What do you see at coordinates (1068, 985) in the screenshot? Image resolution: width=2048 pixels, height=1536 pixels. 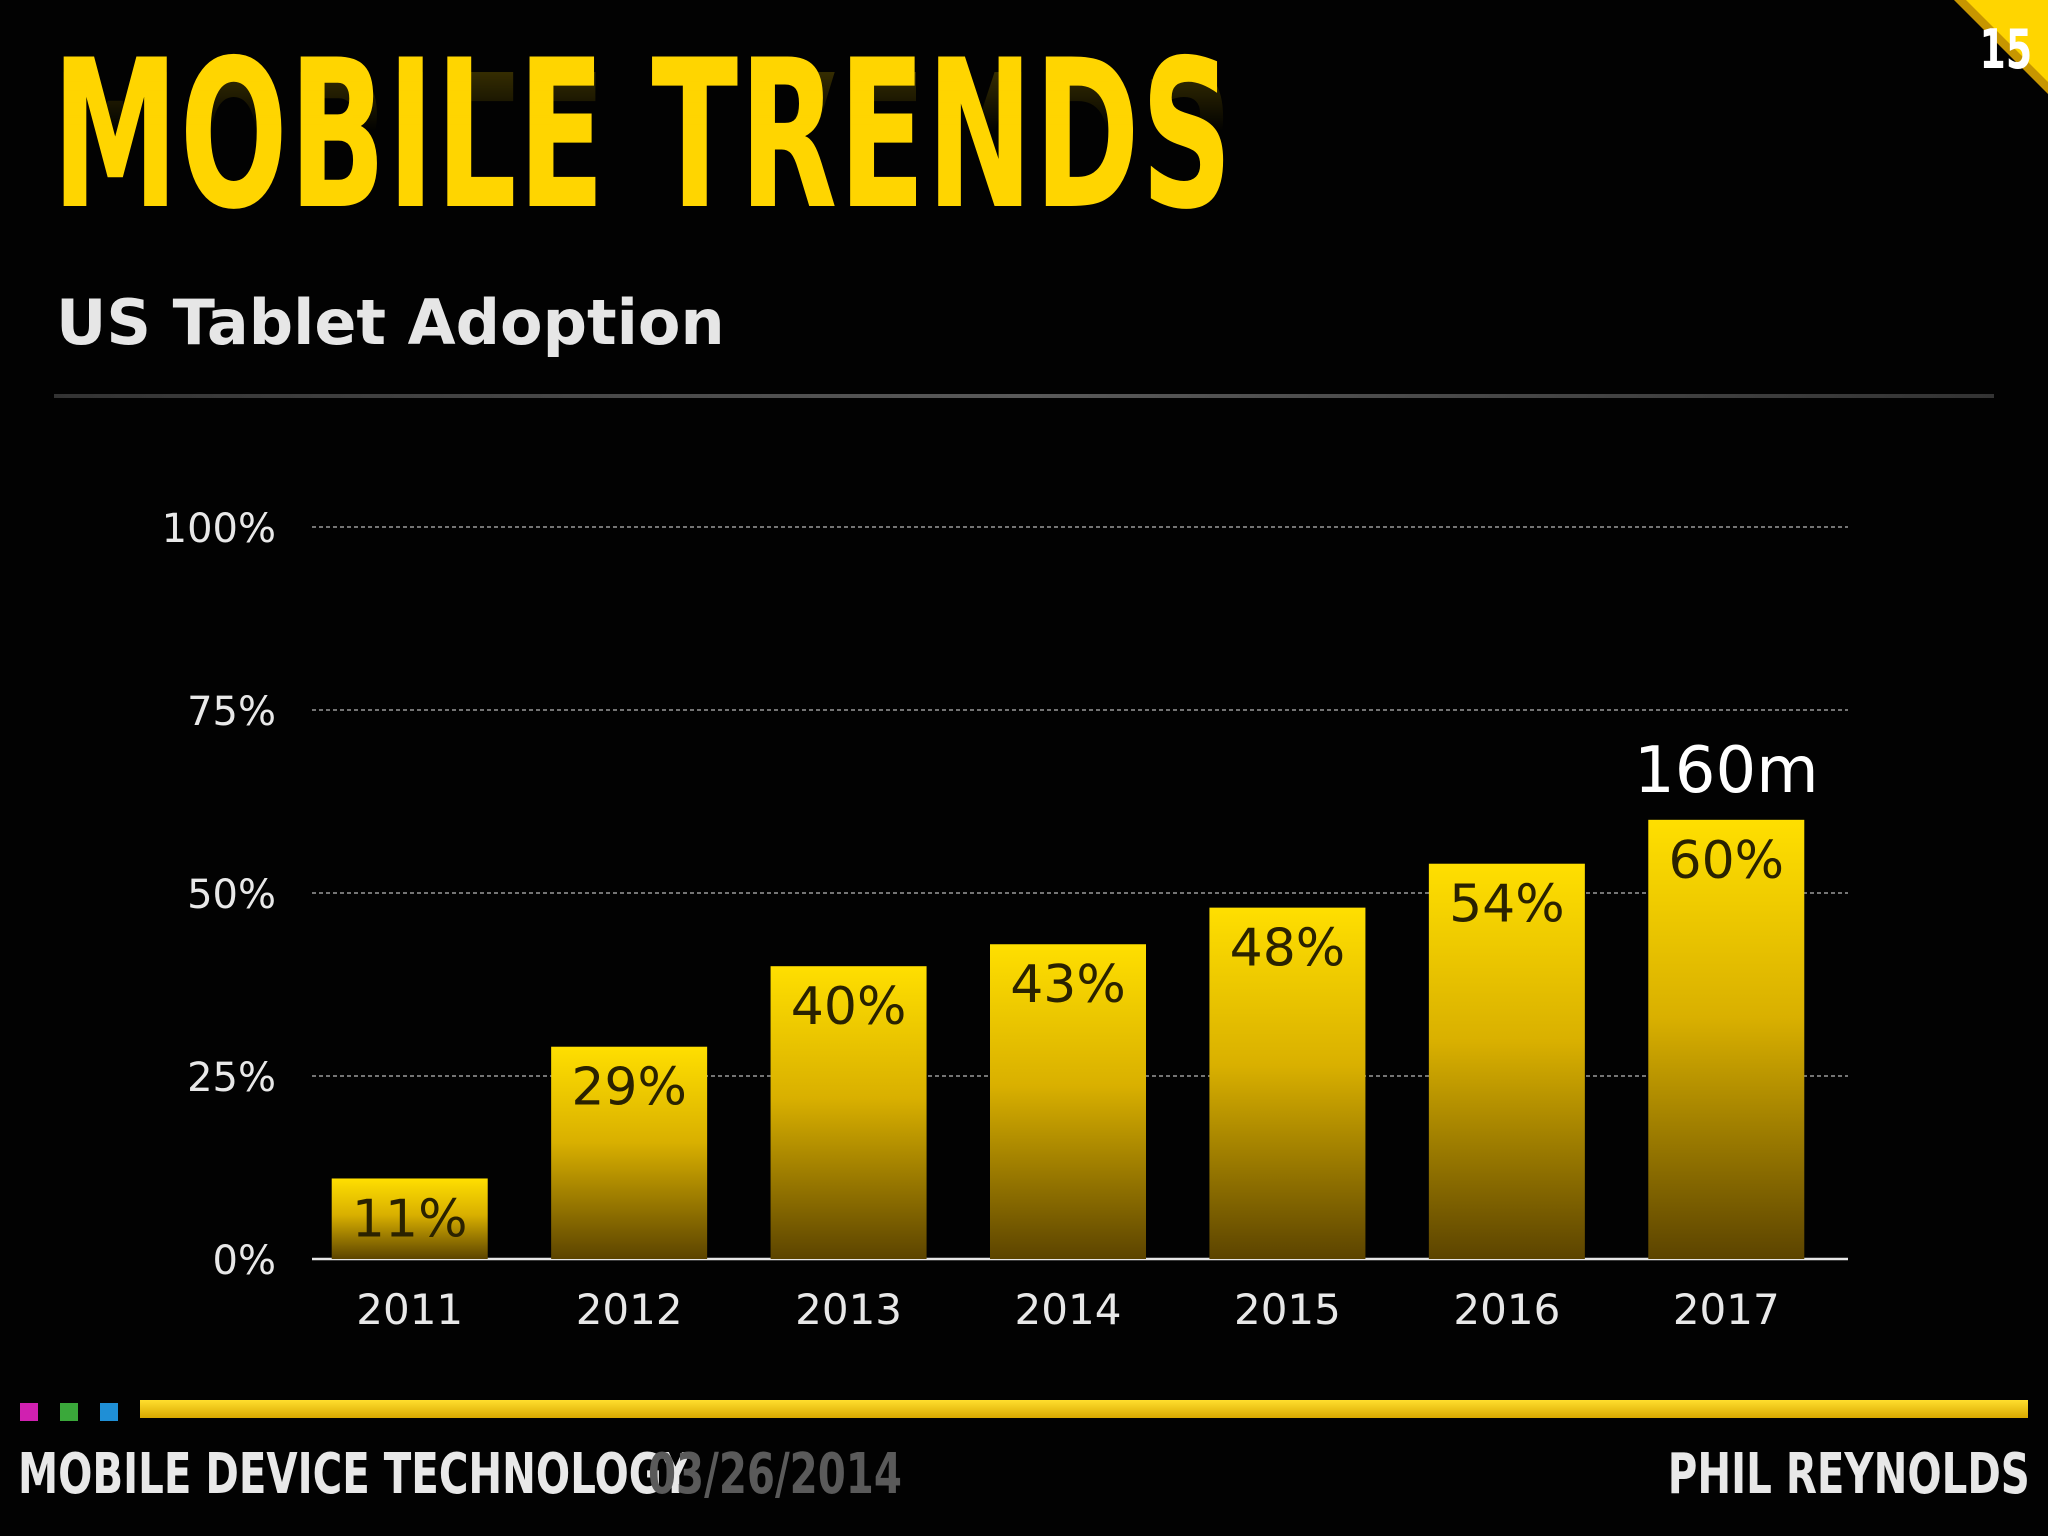 I see `data-label-2014: 43%` at bounding box center [1068, 985].